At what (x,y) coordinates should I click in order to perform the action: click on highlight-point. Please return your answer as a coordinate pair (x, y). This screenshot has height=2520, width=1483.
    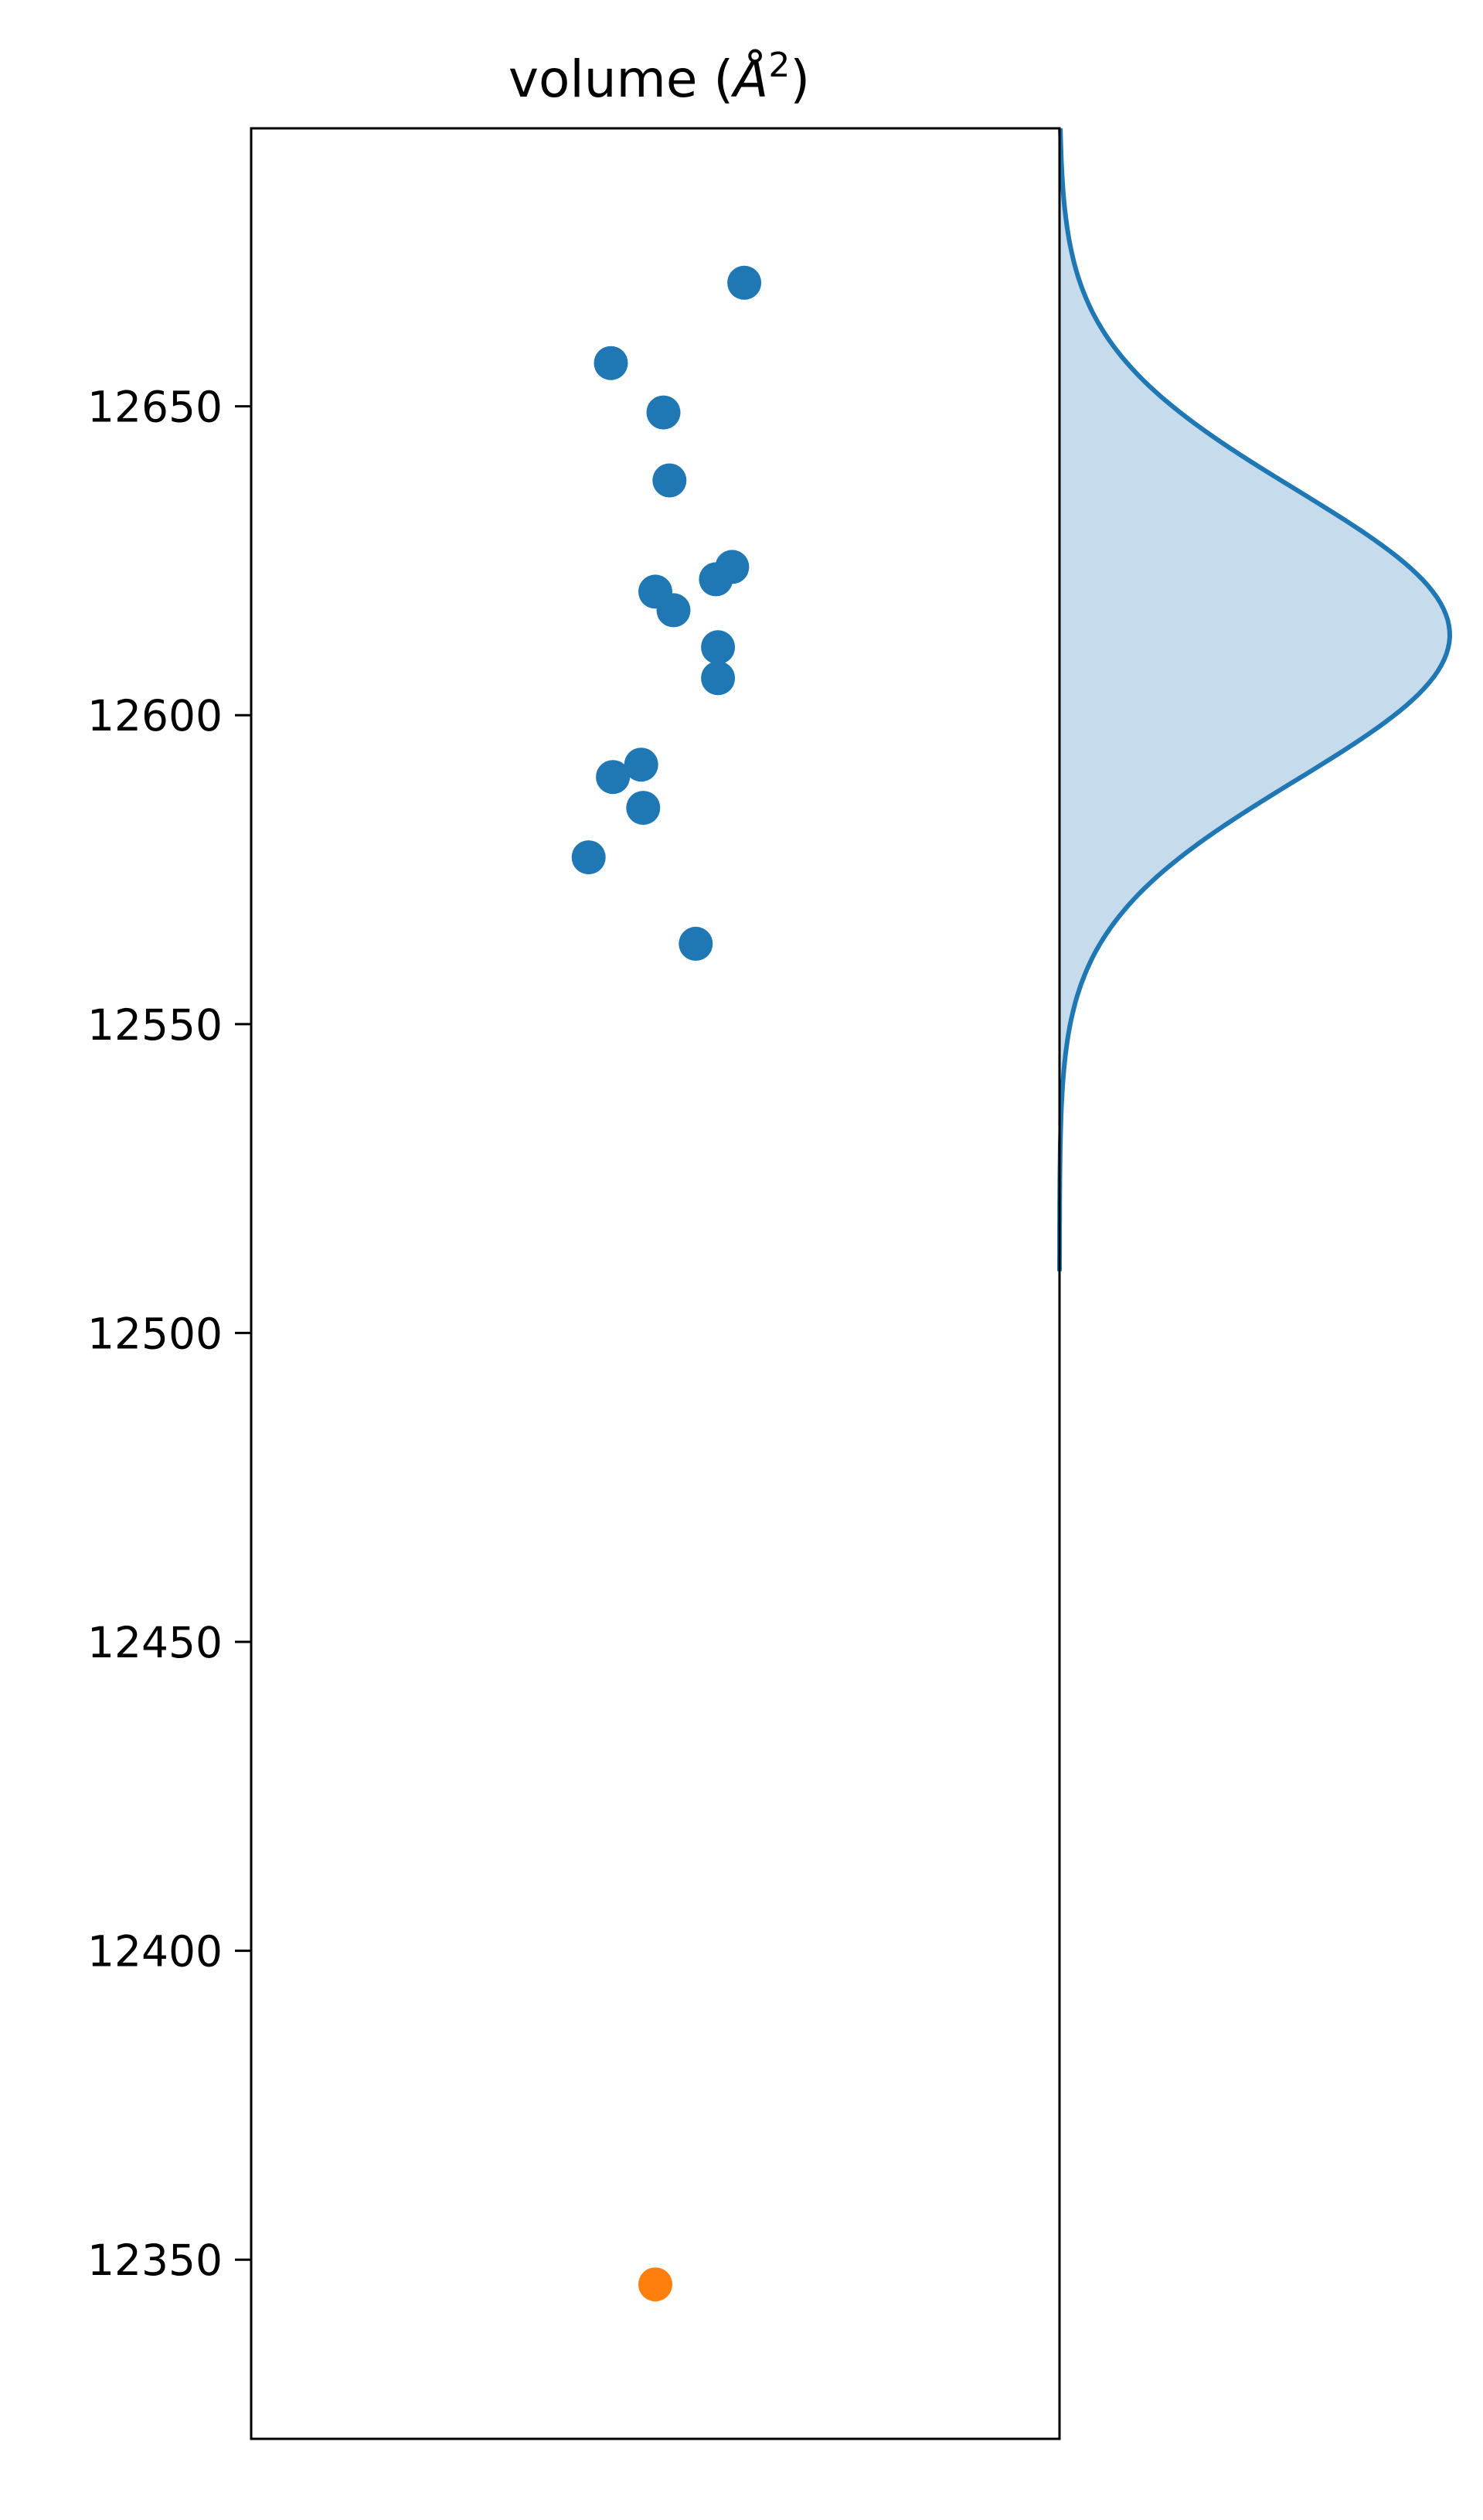
    Looking at the image, I should click on (655, 2284).